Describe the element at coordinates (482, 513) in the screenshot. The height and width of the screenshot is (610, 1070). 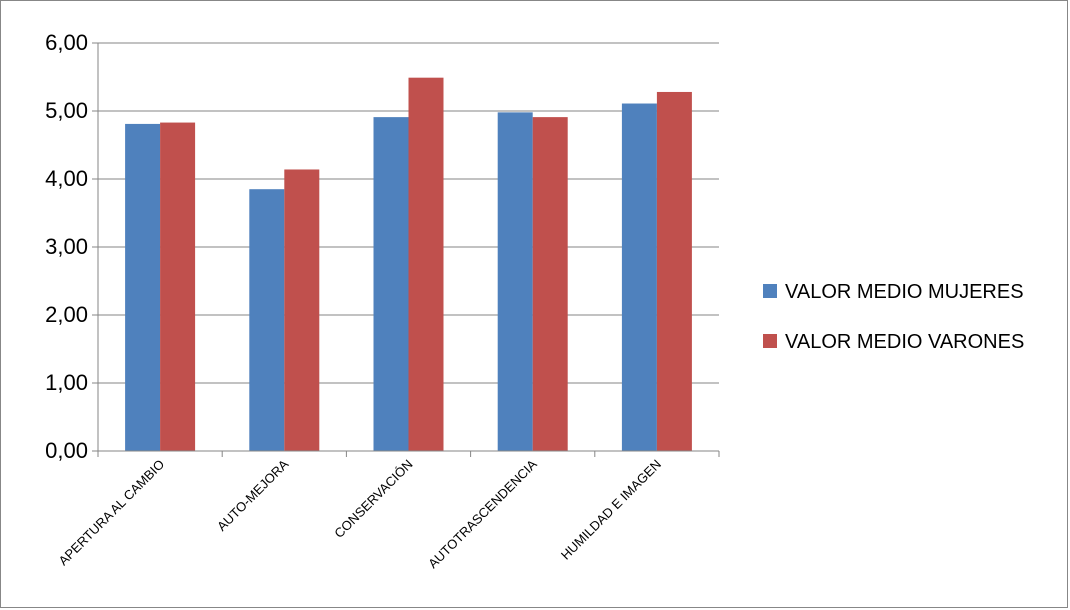
I see `x-category-label: AUTOTRASCENDENCIA` at that location.